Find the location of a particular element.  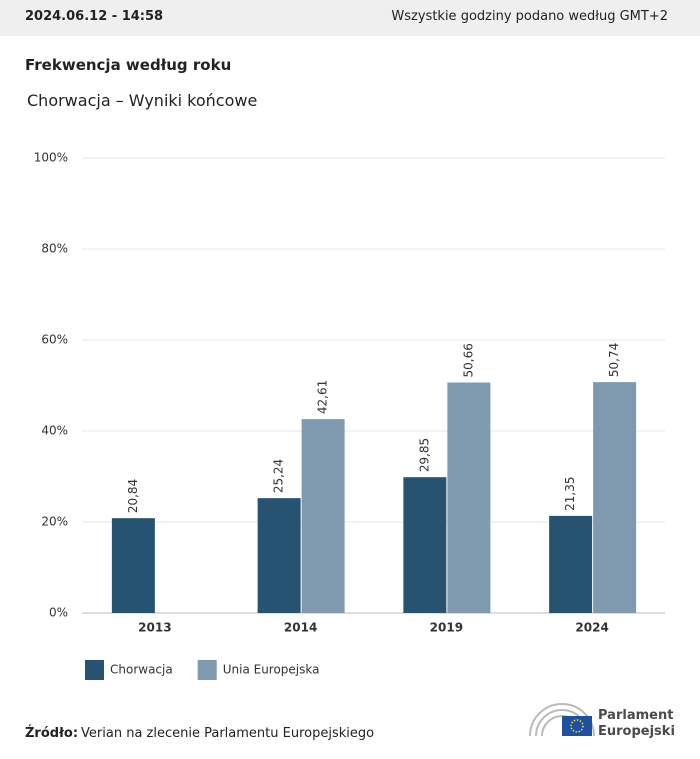

legend-label: Unia Europejska is located at coordinates (271, 670).